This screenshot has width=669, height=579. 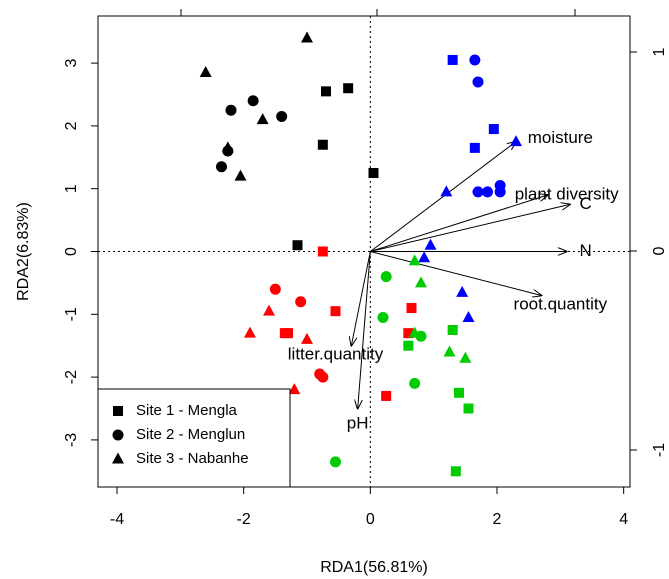 I want to click on legend-circle-icon, so click(x=118, y=435).